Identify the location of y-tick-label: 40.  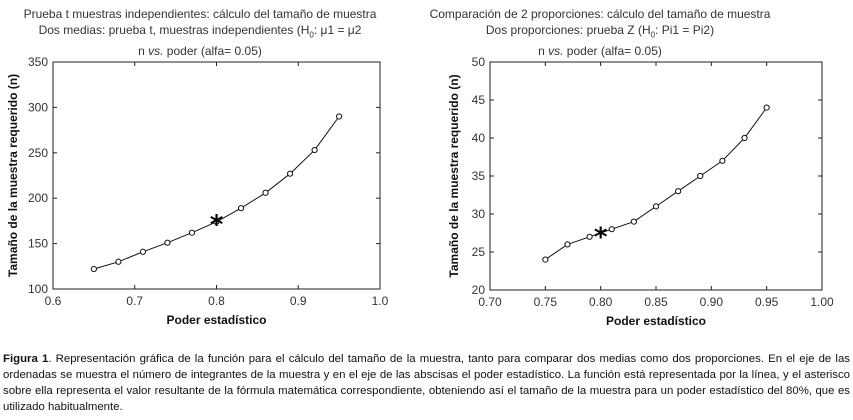
(479, 138).